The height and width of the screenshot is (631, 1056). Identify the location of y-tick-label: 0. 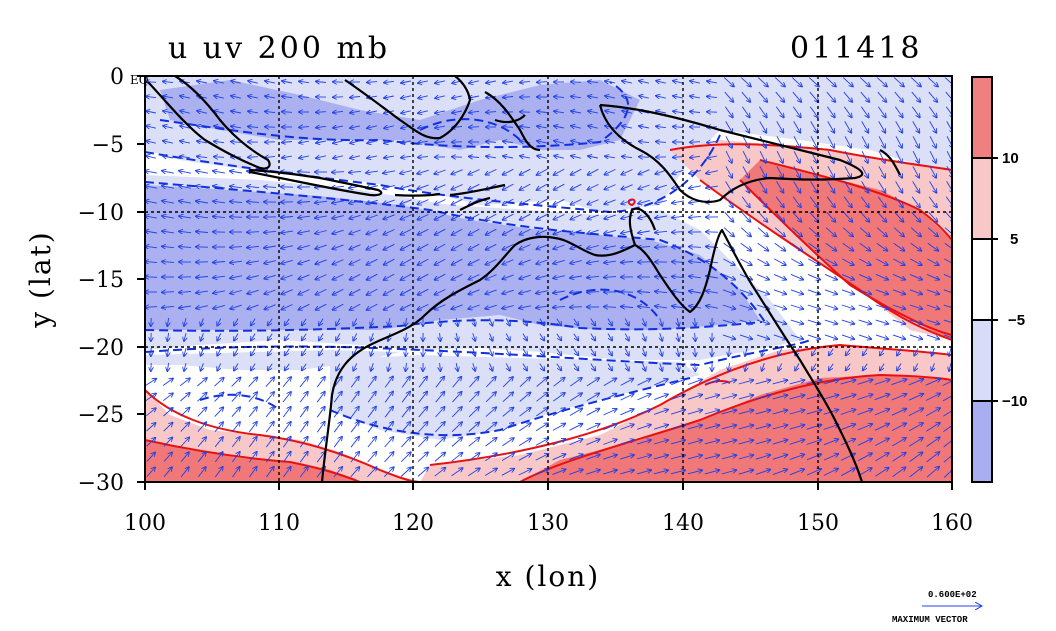
(117, 77).